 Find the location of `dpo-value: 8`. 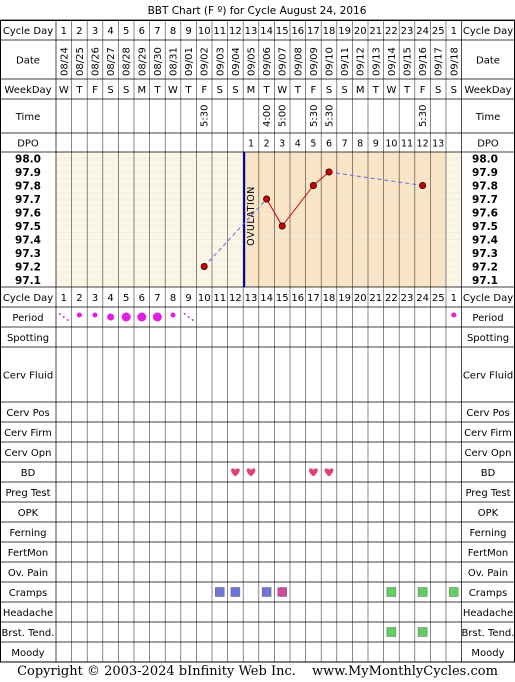

dpo-value: 8 is located at coordinates (360, 144).